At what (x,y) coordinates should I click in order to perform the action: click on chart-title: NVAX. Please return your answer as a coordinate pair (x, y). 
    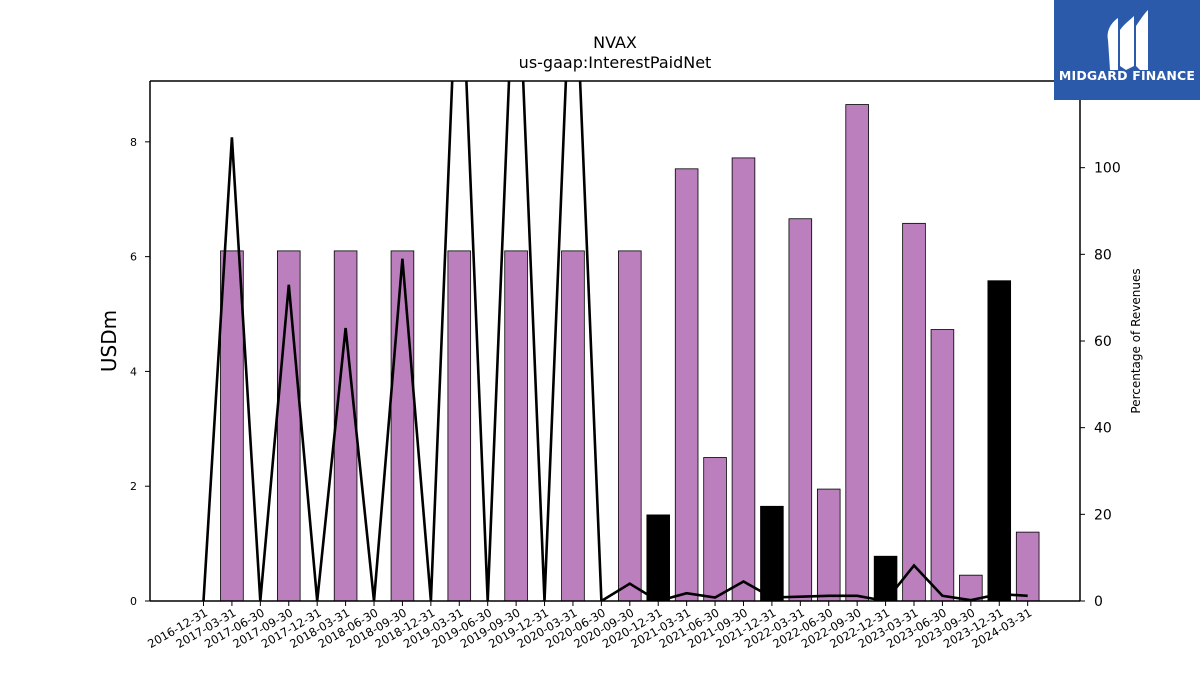
    Looking at the image, I should click on (615, 42).